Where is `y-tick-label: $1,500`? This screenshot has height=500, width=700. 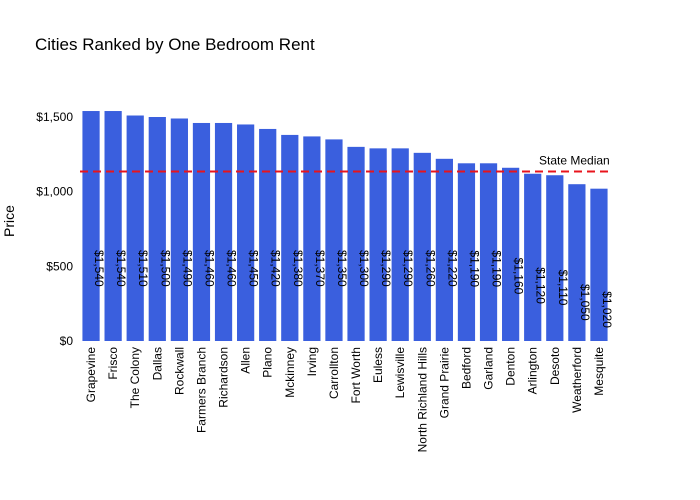
y-tick-label: $1,500 is located at coordinates (54, 117).